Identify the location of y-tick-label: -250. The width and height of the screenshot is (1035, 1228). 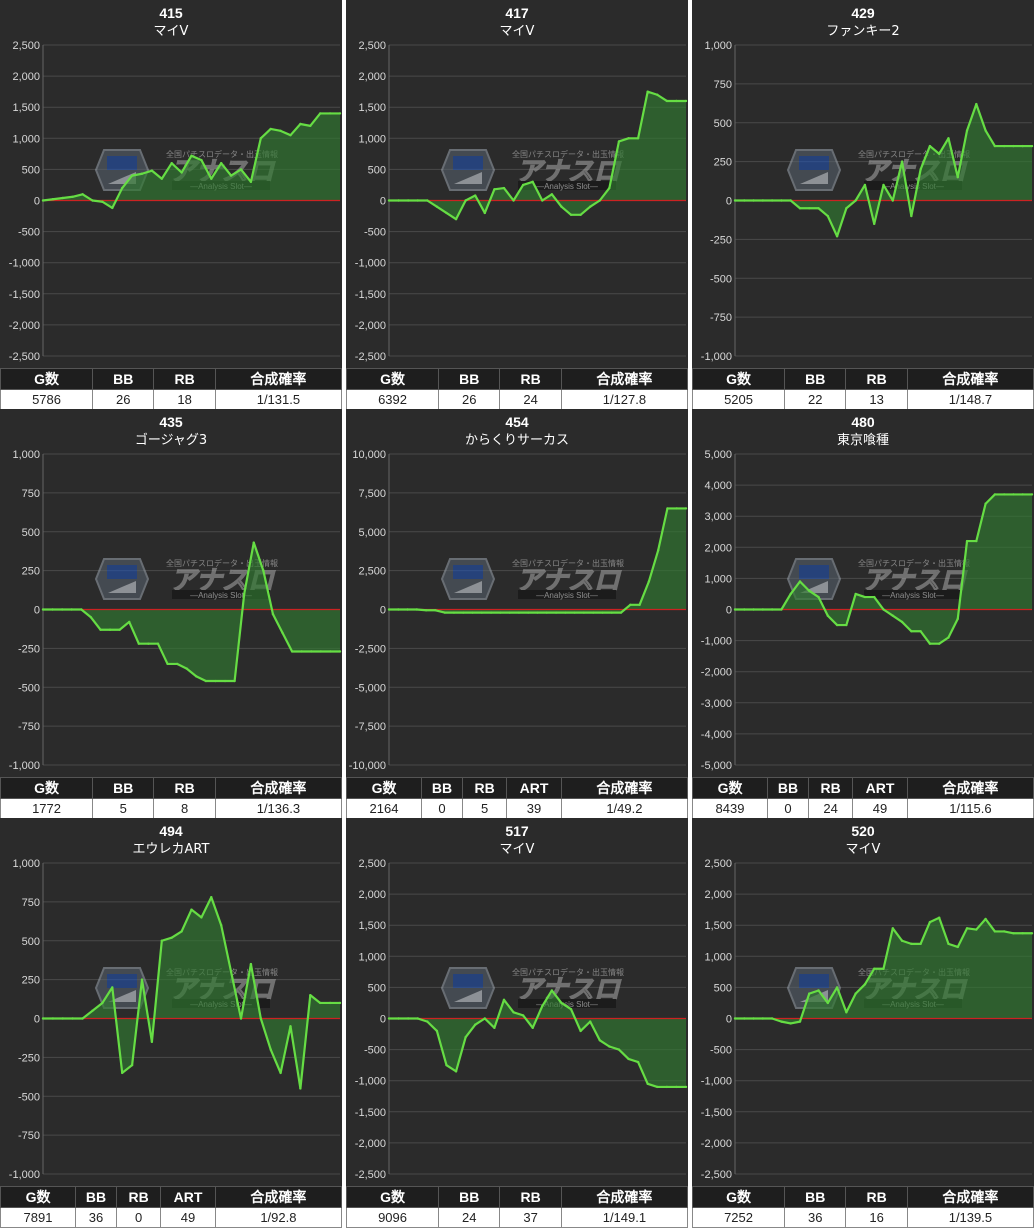
(29, 1058).